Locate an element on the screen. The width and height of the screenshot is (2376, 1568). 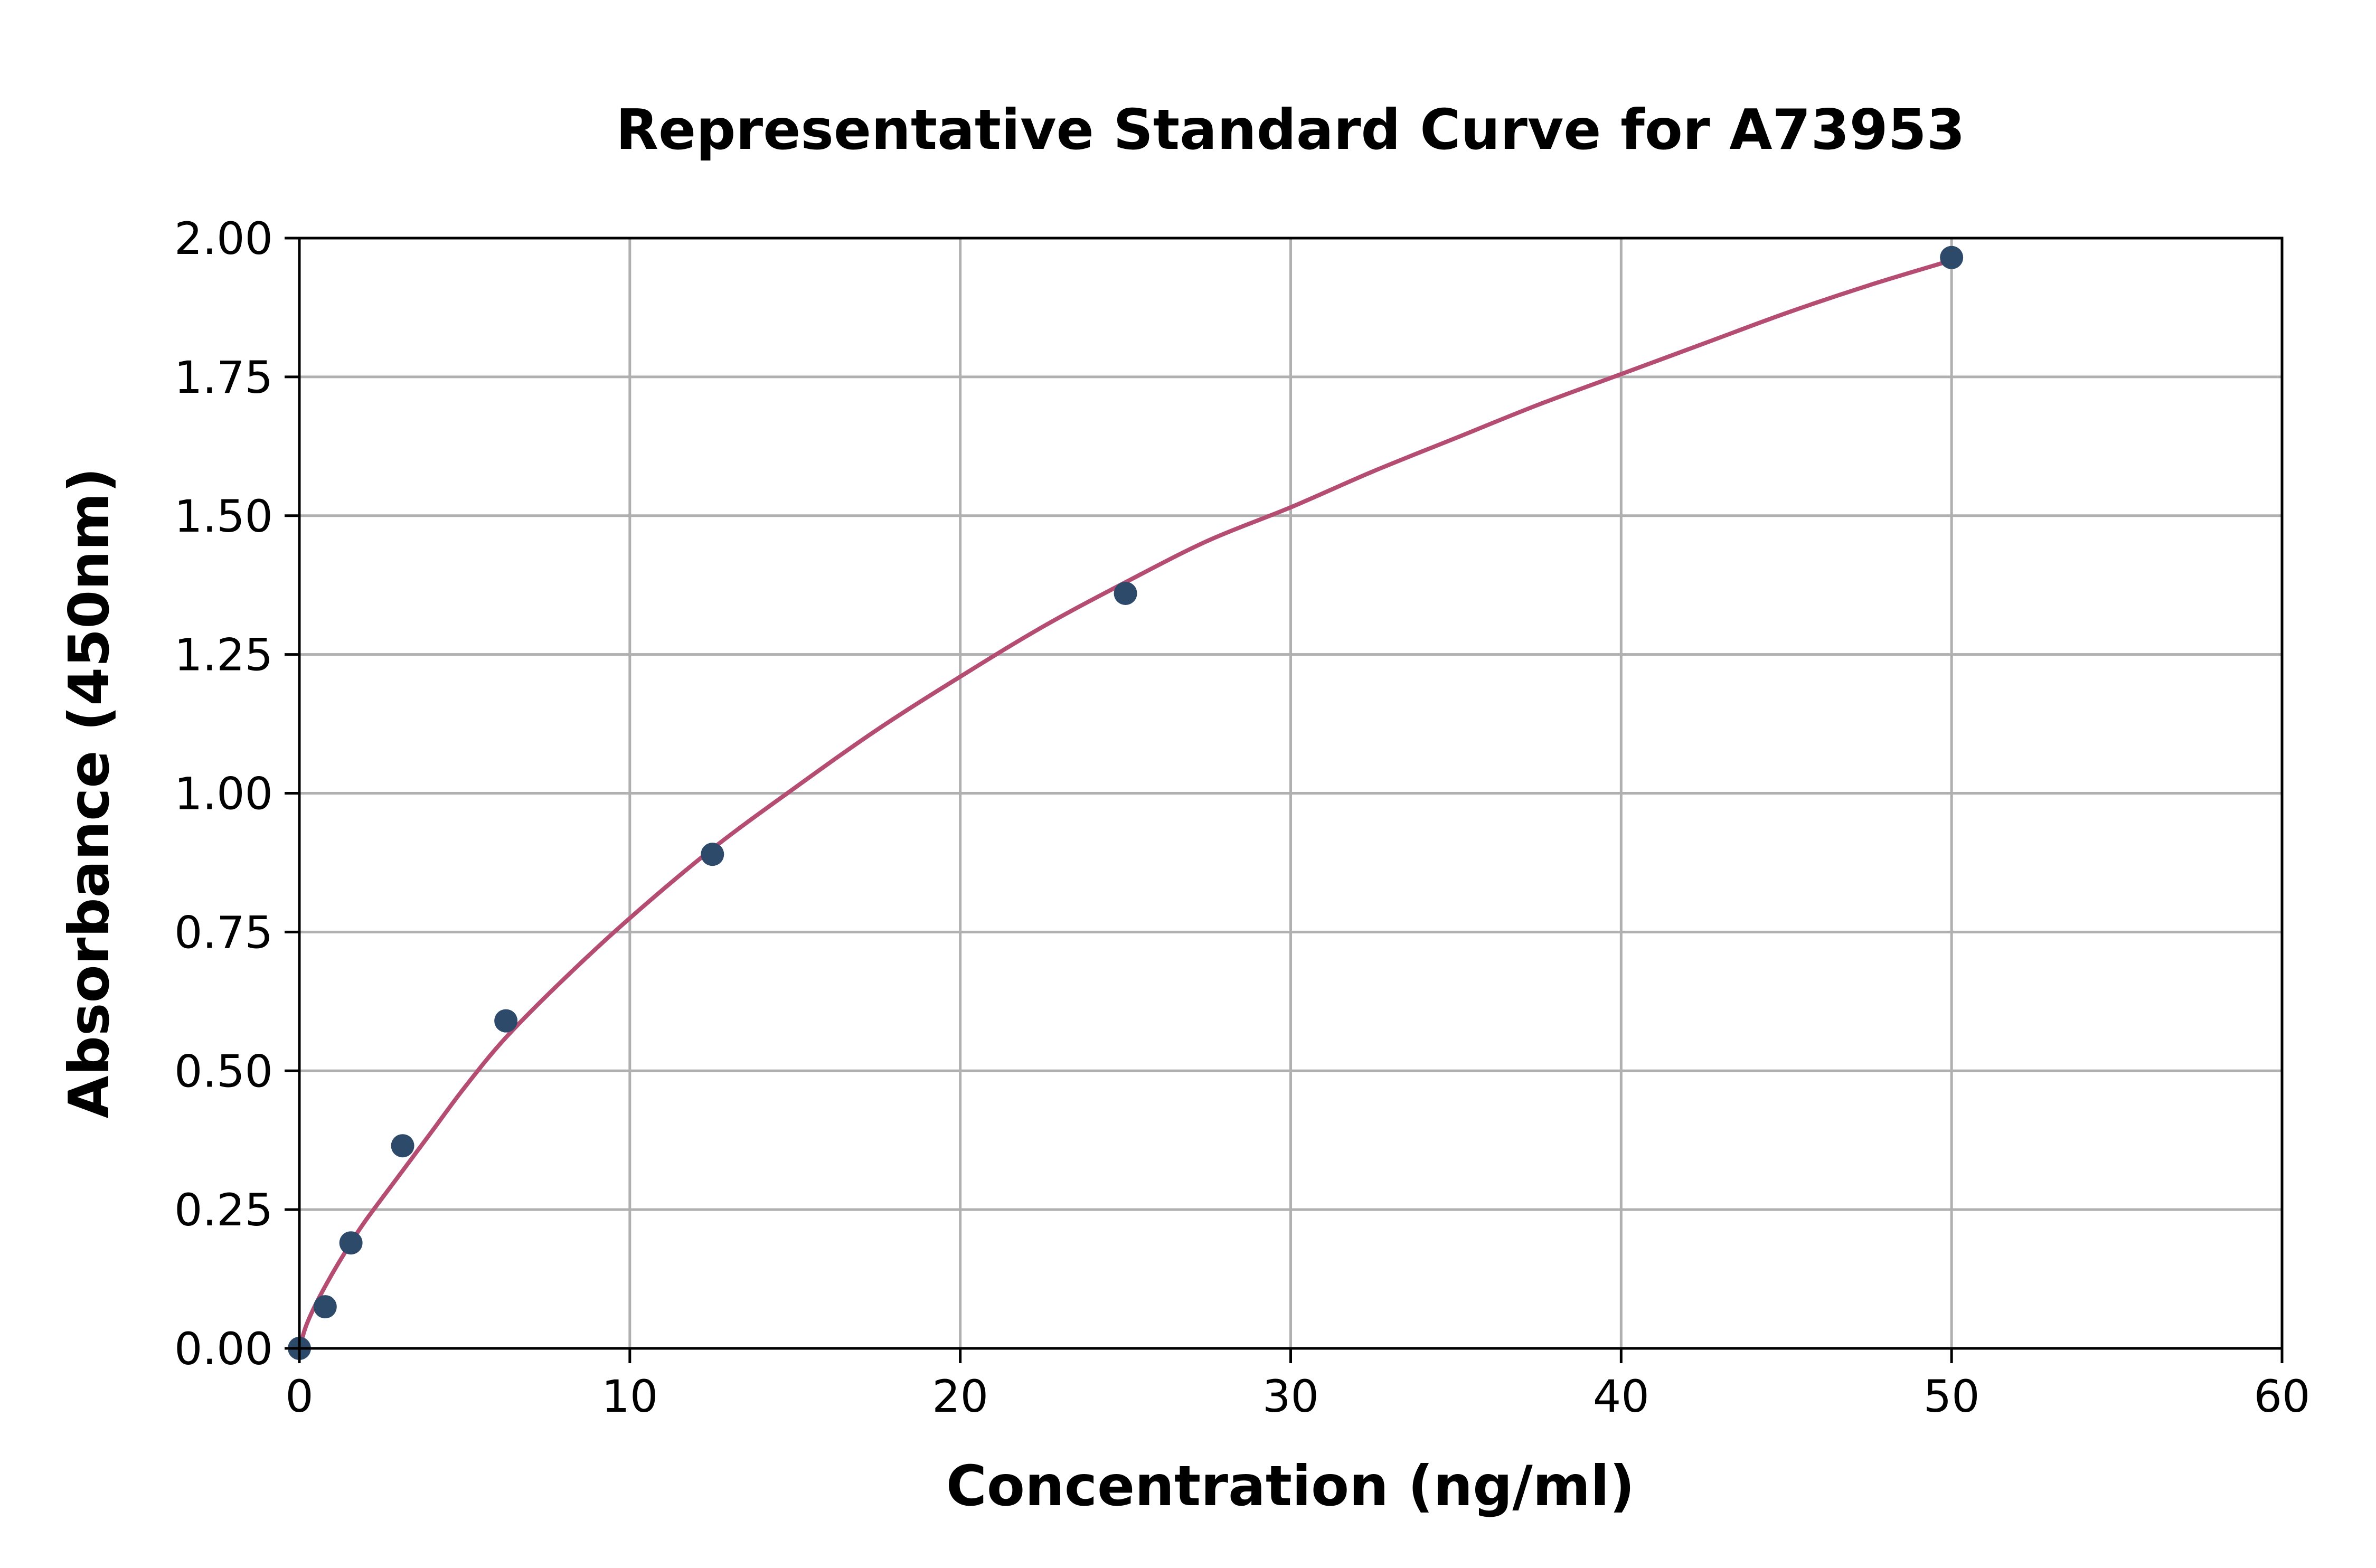
y-tick-label: 0.00 is located at coordinates (224, 1349).